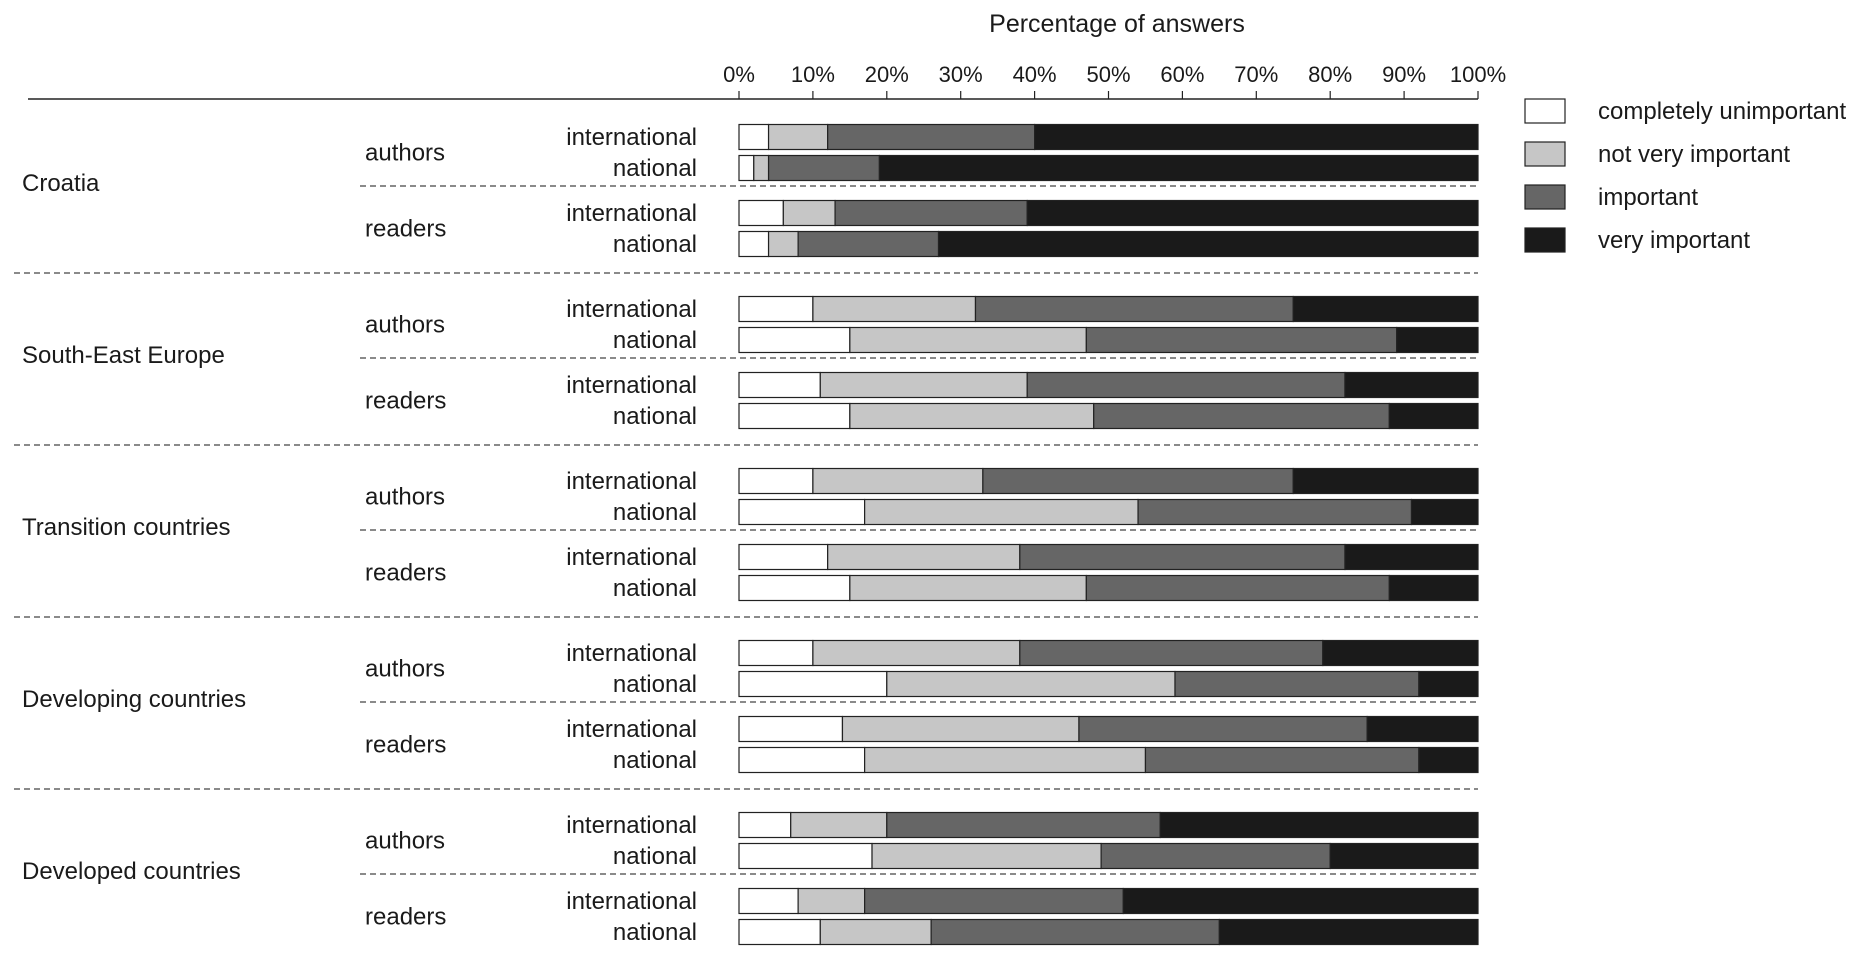 The height and width of the screenshot is (955, 1874). What do you see at coordinates (739, 74) in the screenshot?
I see `x-tick-label: 0%` at bounding box center [739, 74].